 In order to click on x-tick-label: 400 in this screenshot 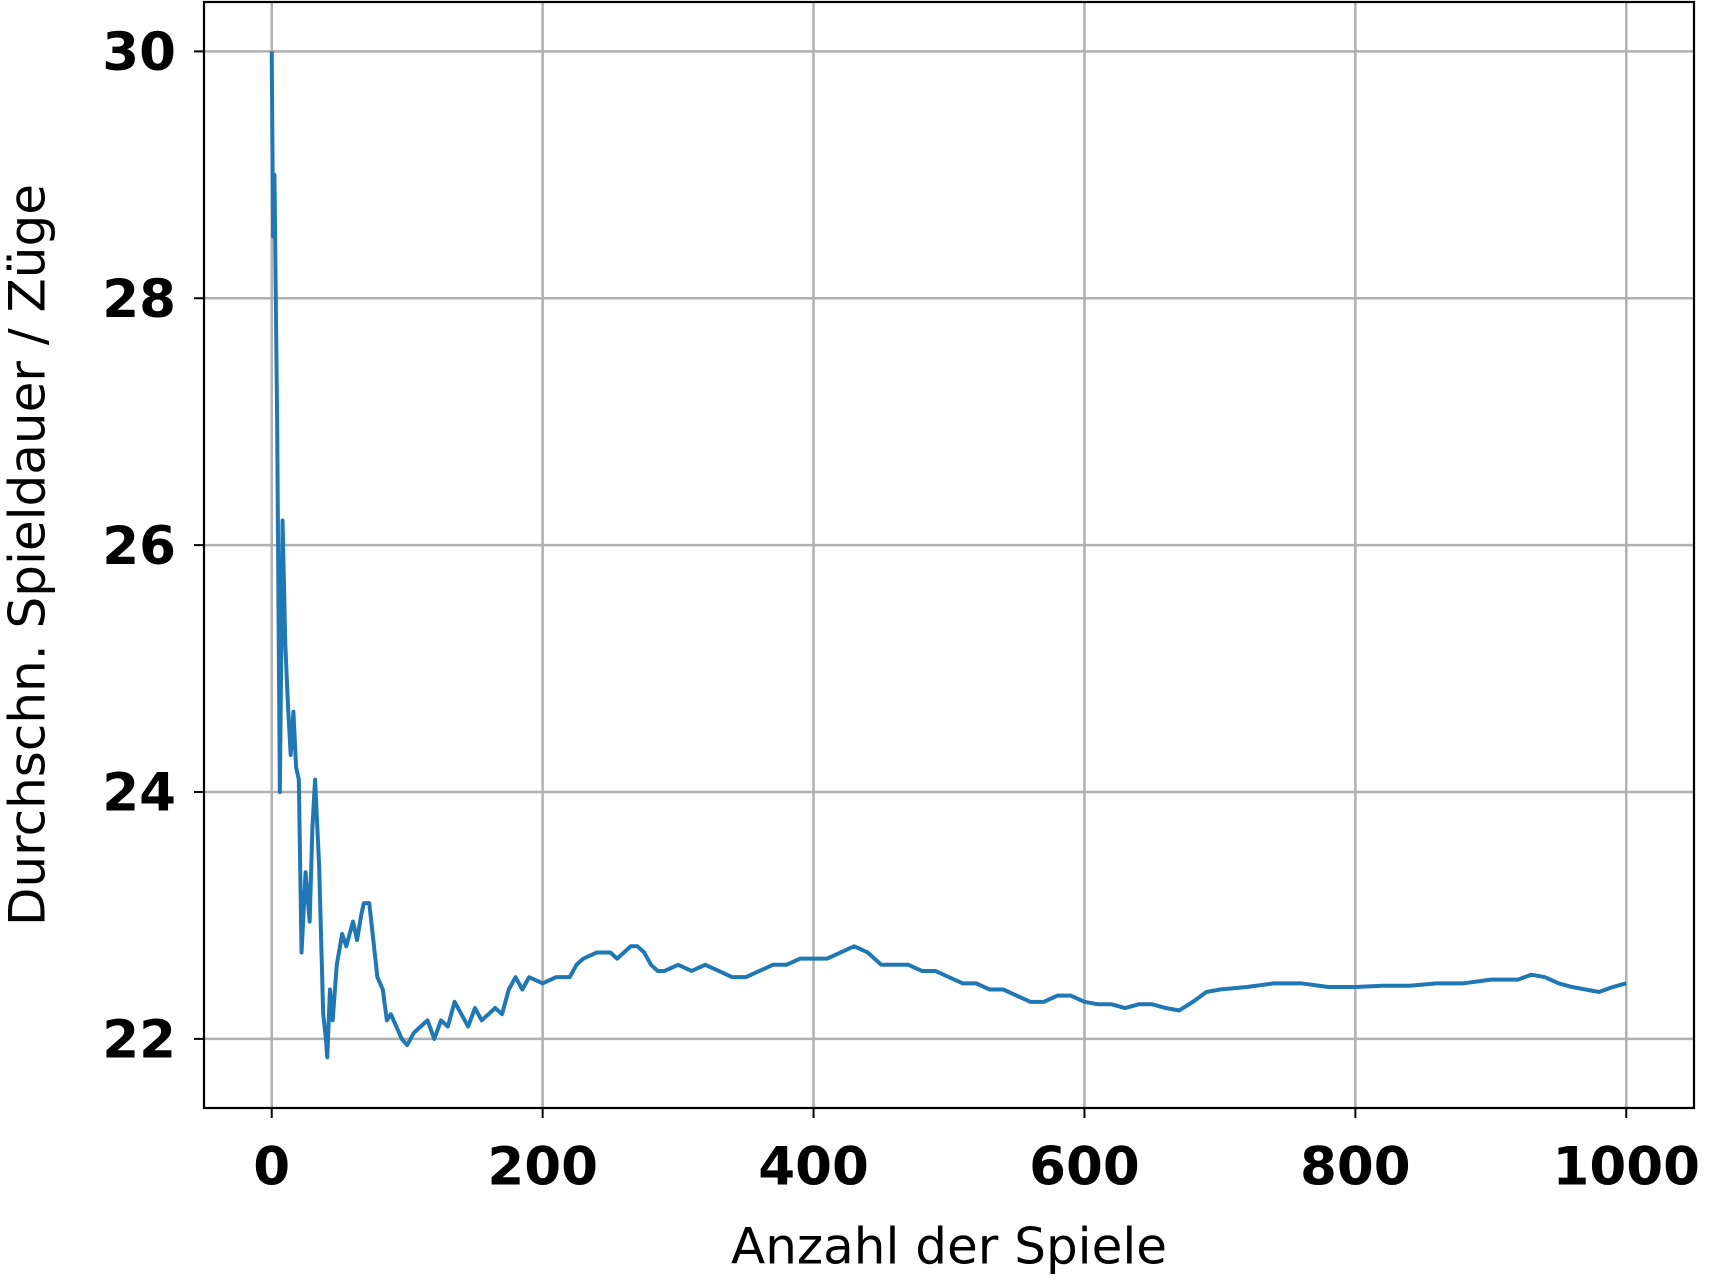, I will do `click(813, 1167)`.